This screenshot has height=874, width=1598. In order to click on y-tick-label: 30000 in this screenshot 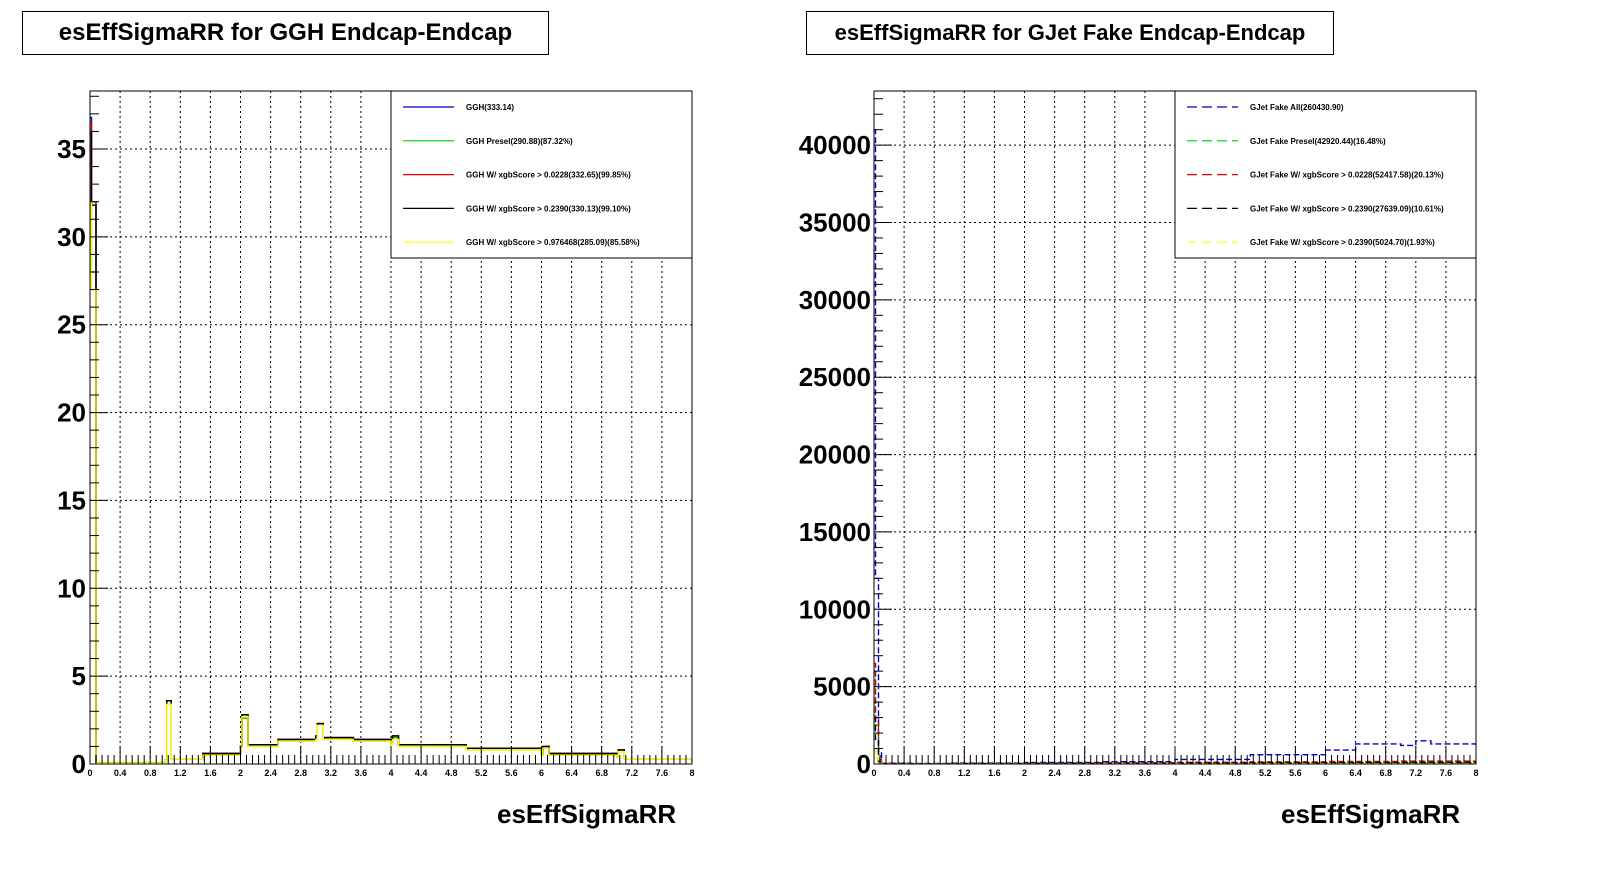, I will do `click(835, 300)`.